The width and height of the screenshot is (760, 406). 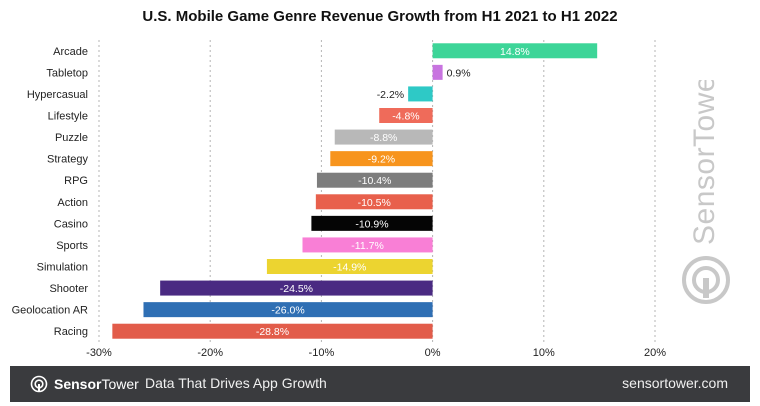 I want to click on category-label: RPG, so click(x=76, y=181).